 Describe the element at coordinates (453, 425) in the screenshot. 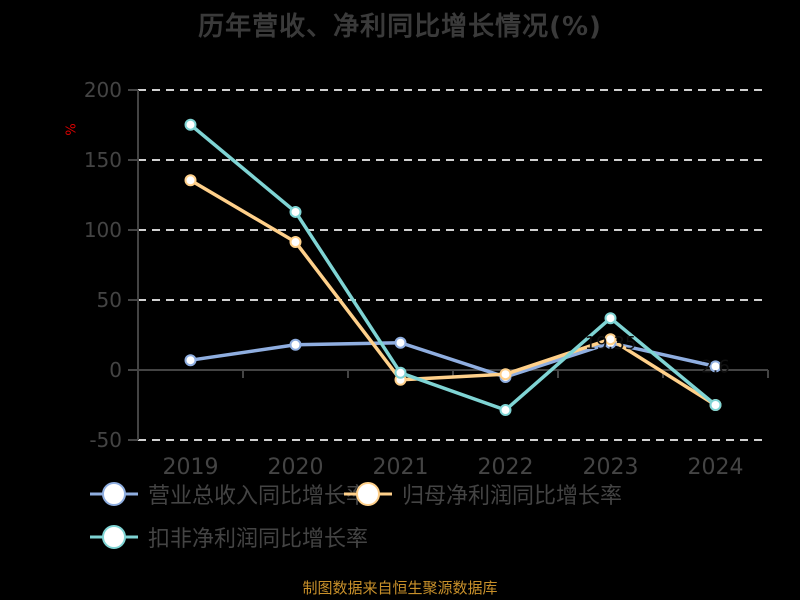

I see `x-axis-ticks: 2019 2020 2021 2022 2023 2024` at that location.